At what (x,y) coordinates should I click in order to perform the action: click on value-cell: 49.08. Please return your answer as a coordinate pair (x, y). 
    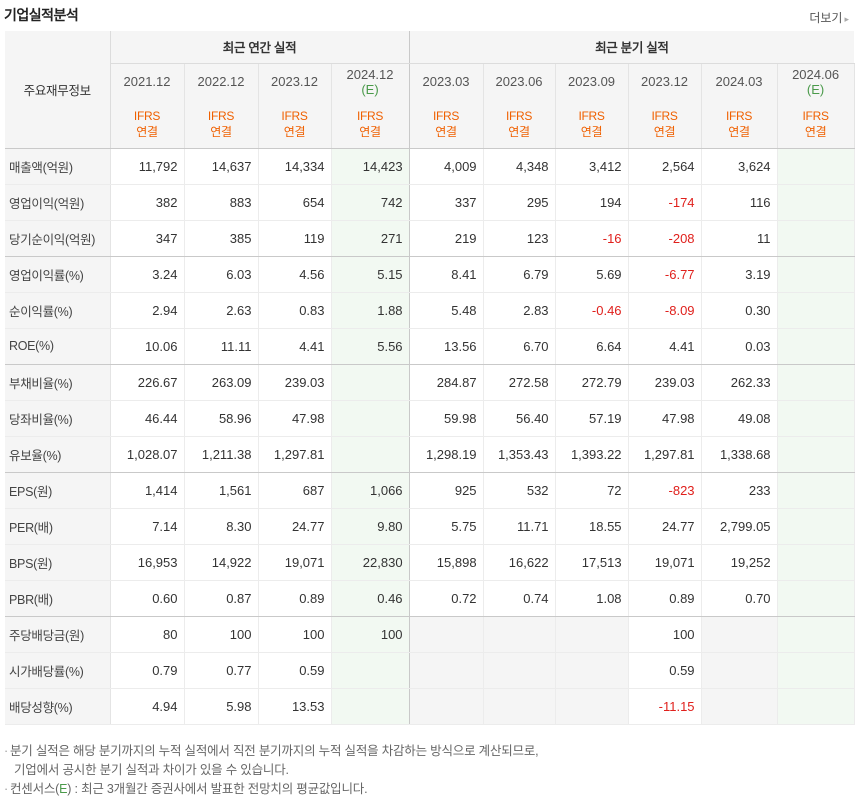
    Looking at the image, I should click on (739, 418).